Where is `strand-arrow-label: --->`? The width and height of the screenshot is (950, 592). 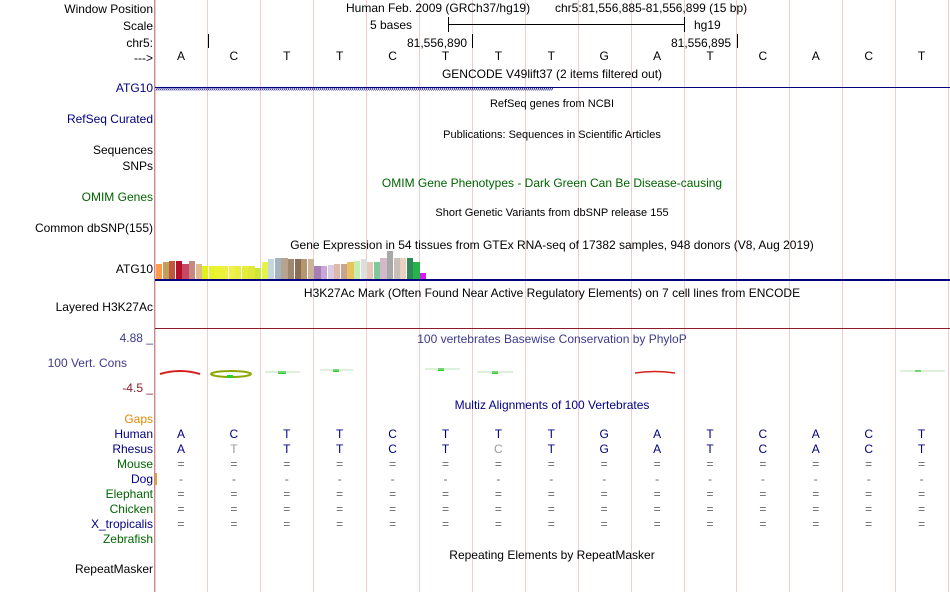 strand-arrow-label: ---> is located at coordinates (143, 58).